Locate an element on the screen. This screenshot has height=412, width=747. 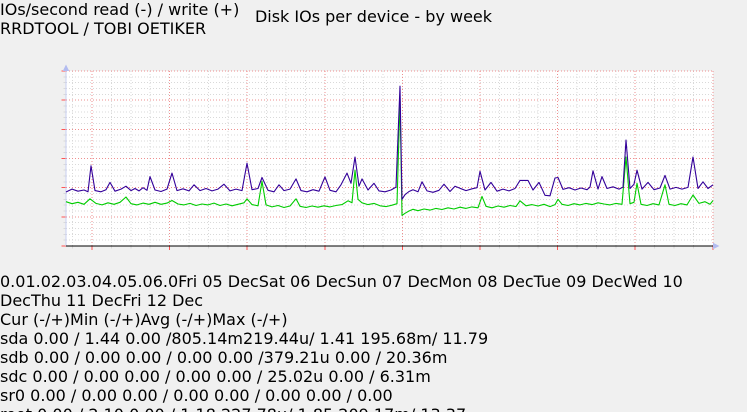
rrdtool-watermark: RRDTOOL / TOBI OETIKER is located at coordinates (103, 28).